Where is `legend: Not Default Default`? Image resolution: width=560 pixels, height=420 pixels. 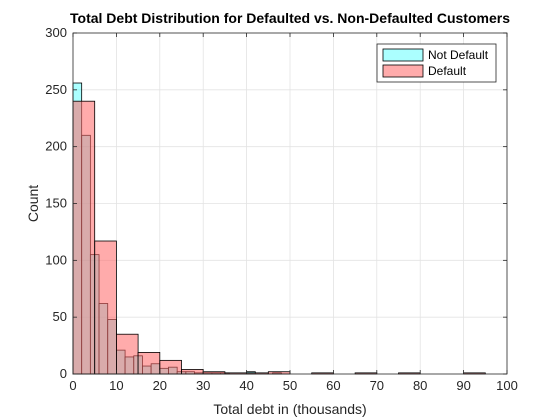
legend: Not Default Default is located at coordinates (436, 63).